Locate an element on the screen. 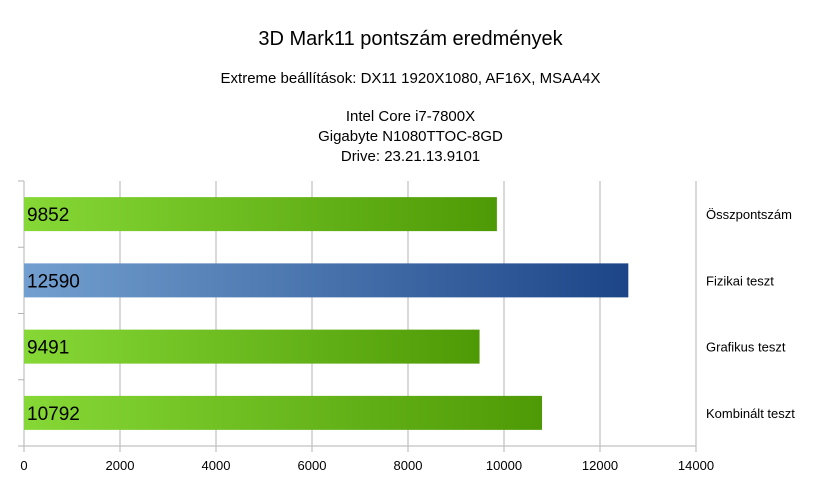 The image size is (821, 478). category-label: Összpontszám is located at coordinates (749, 214).